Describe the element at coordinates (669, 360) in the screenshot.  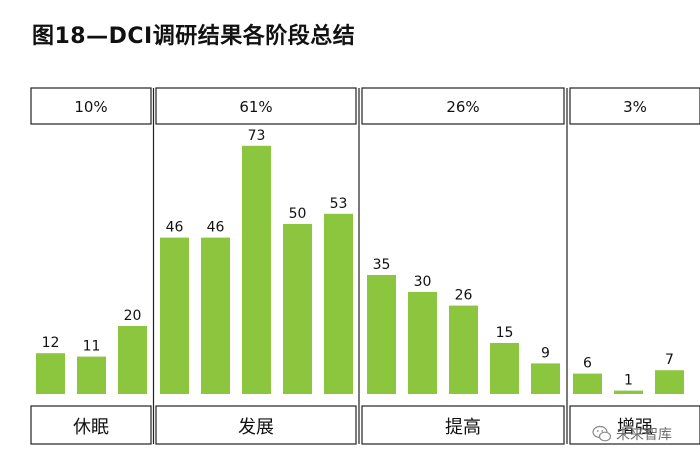
I see `bar-value-label: 7` at that location.